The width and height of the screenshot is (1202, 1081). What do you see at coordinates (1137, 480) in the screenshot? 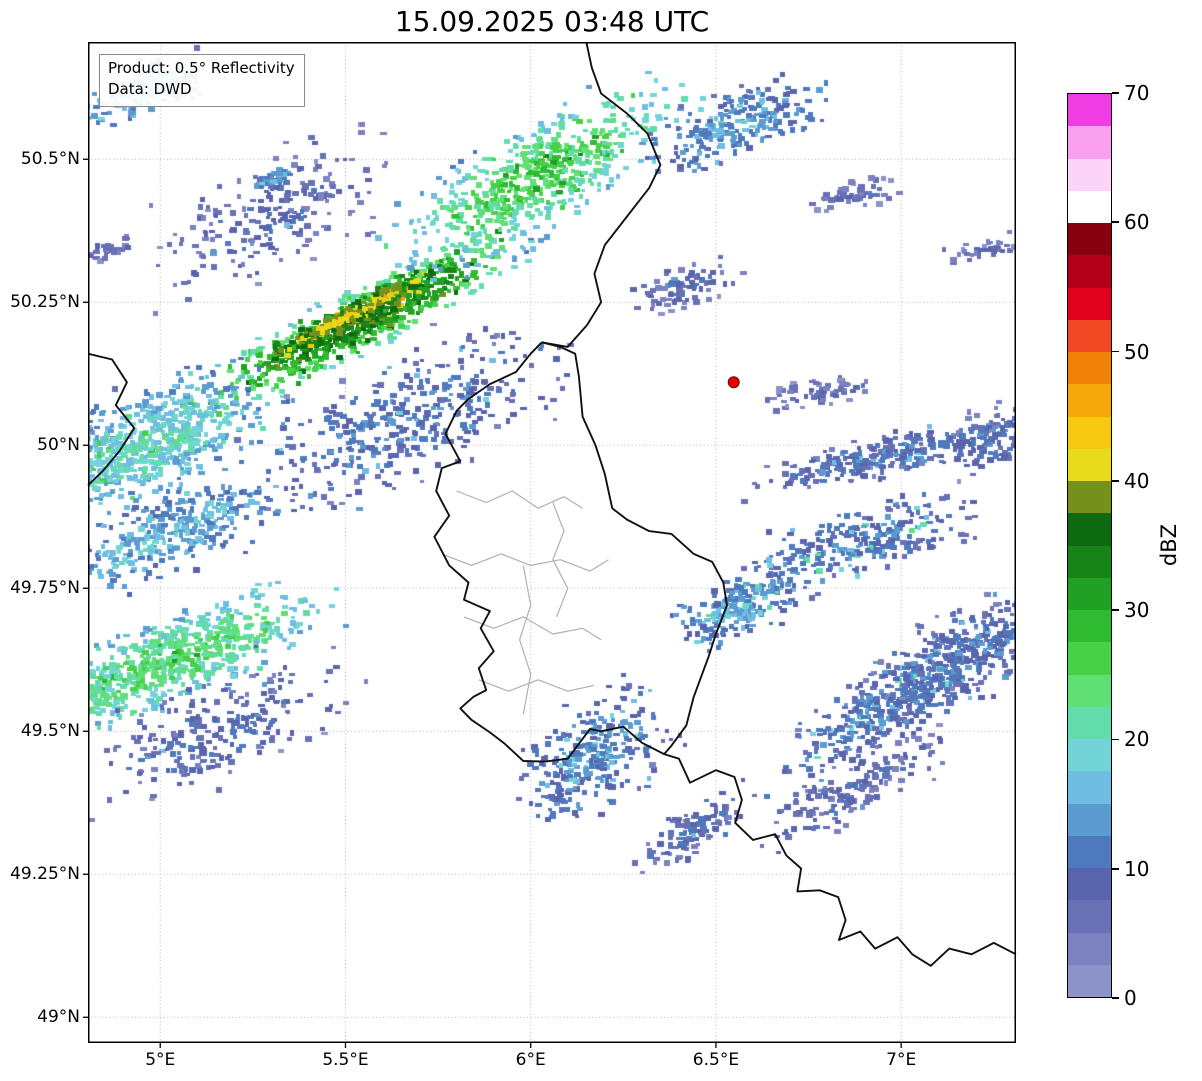
I see `colorbar-tick-label: 40` at bounding box center [1137, 480].